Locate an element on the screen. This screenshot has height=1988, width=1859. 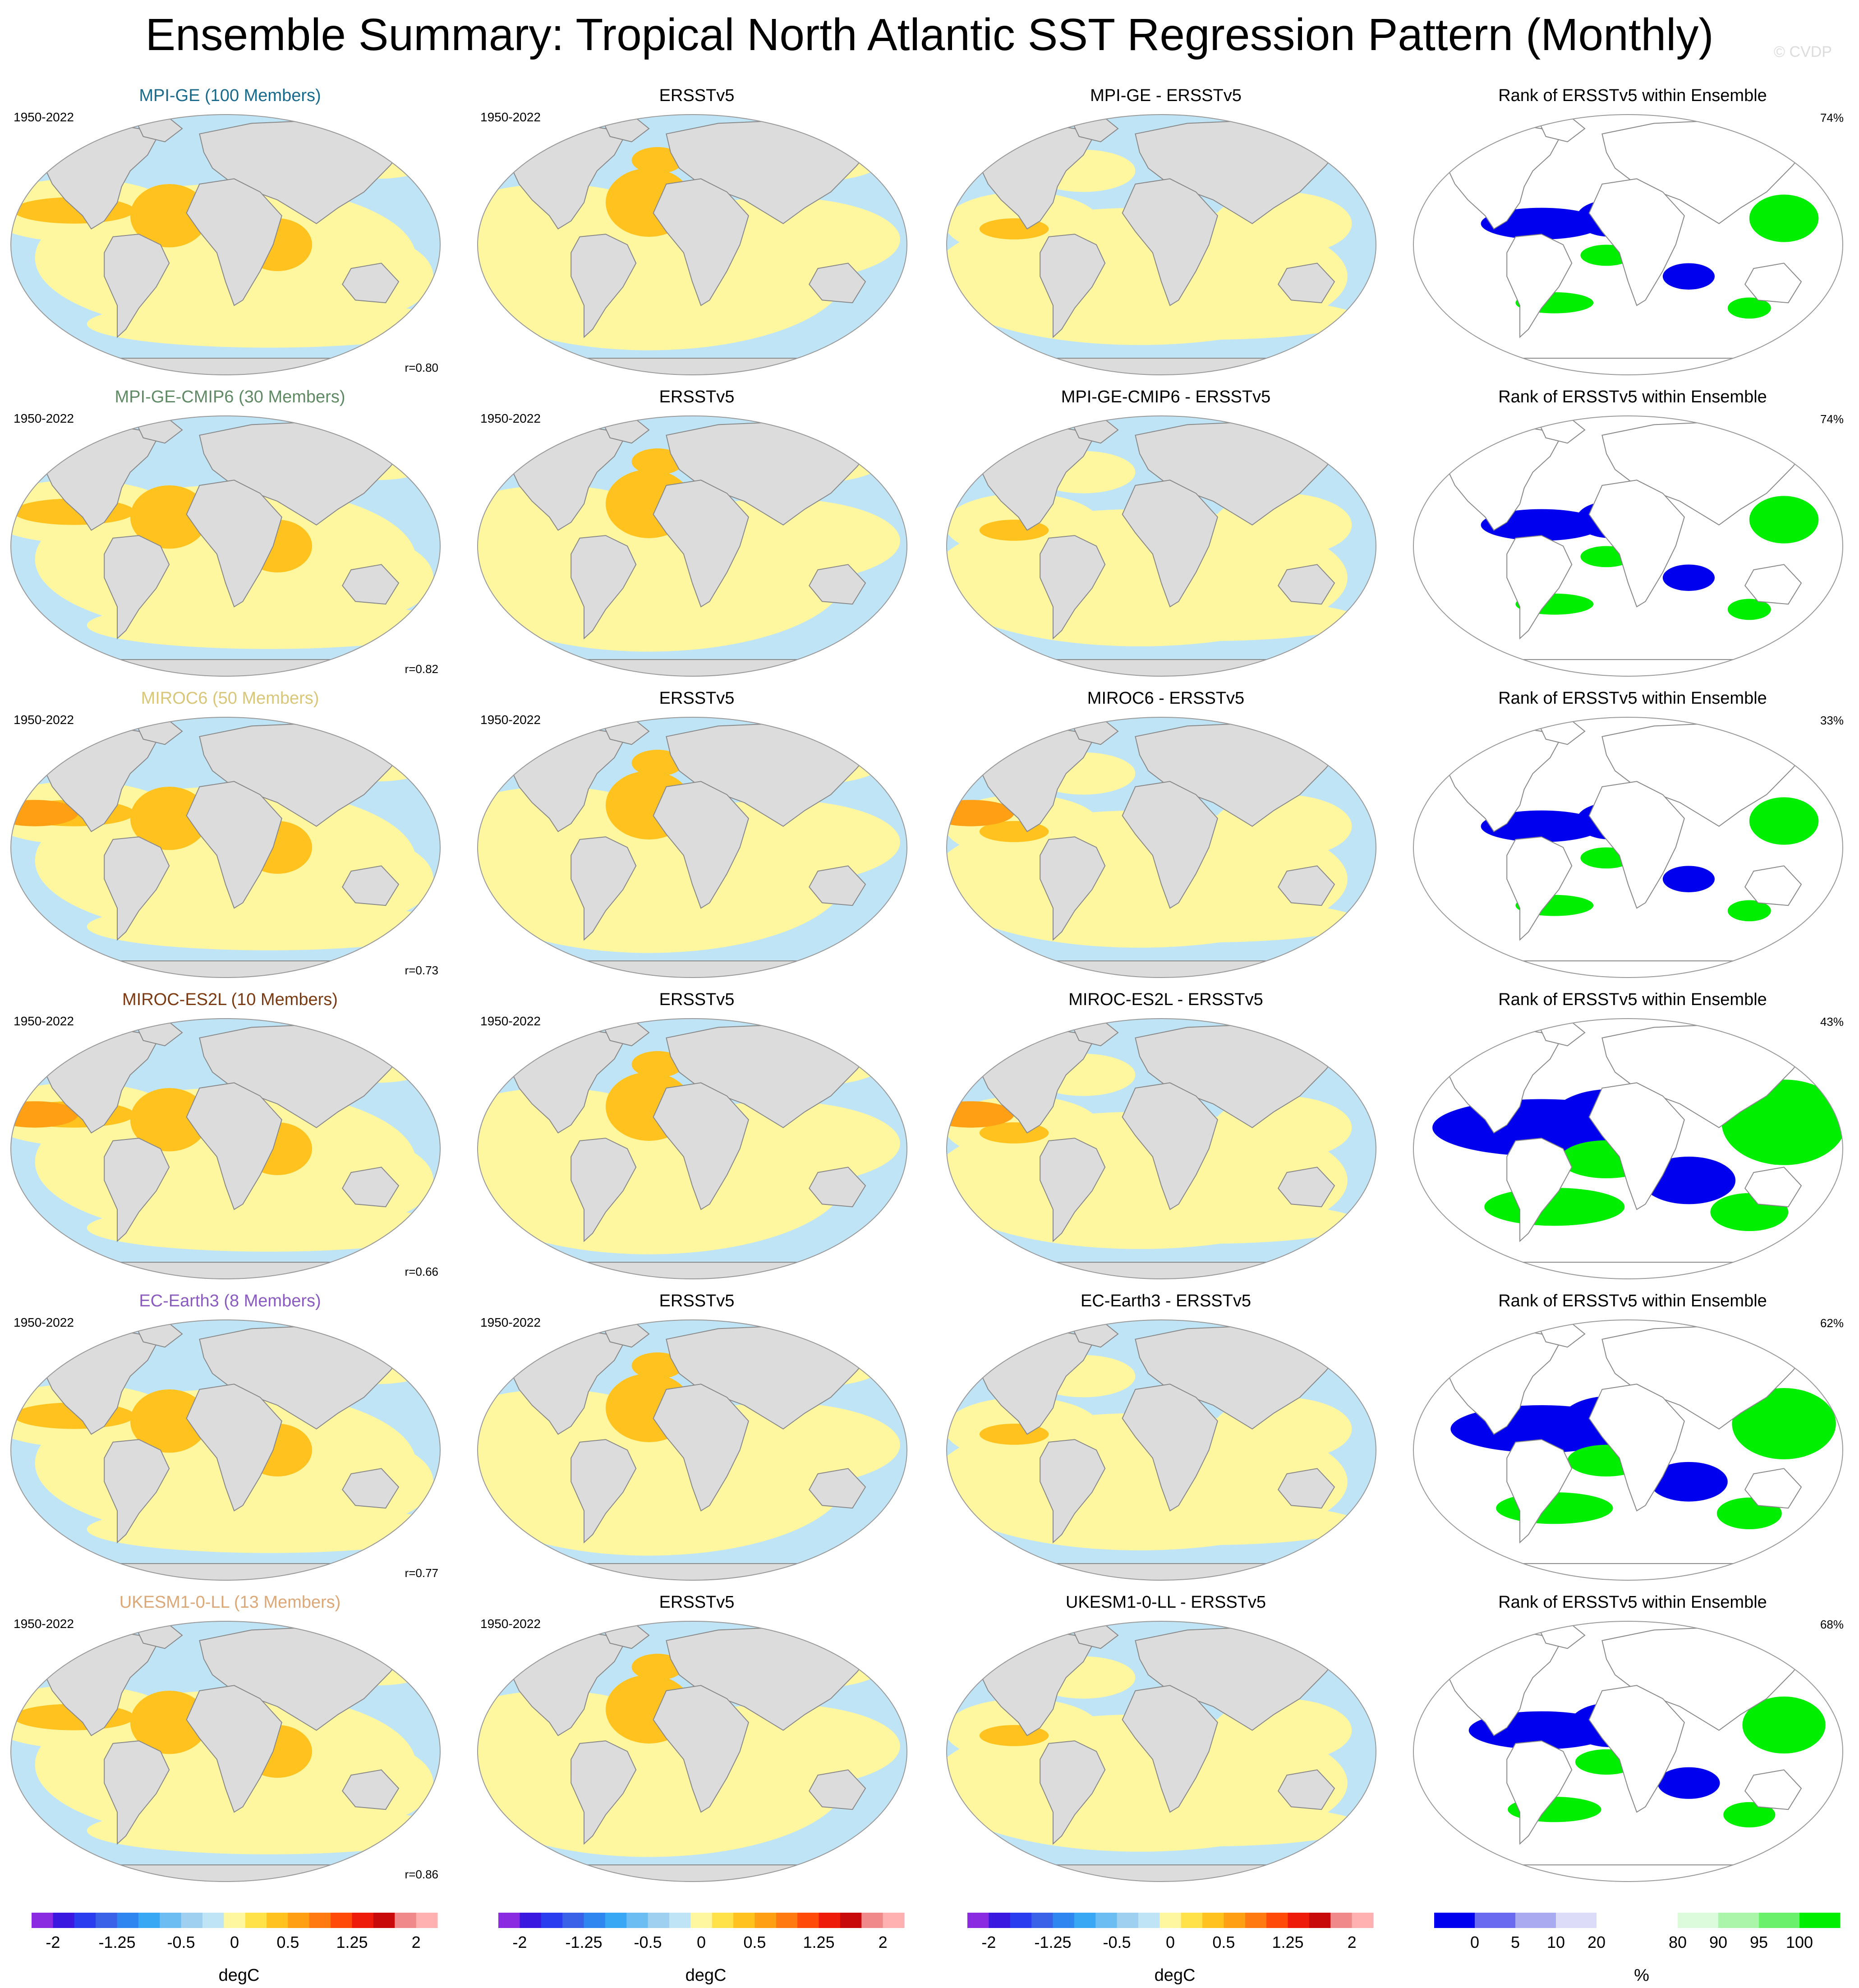
colorbar-tick-label: 10 is located at coordinates (1556, 1942).